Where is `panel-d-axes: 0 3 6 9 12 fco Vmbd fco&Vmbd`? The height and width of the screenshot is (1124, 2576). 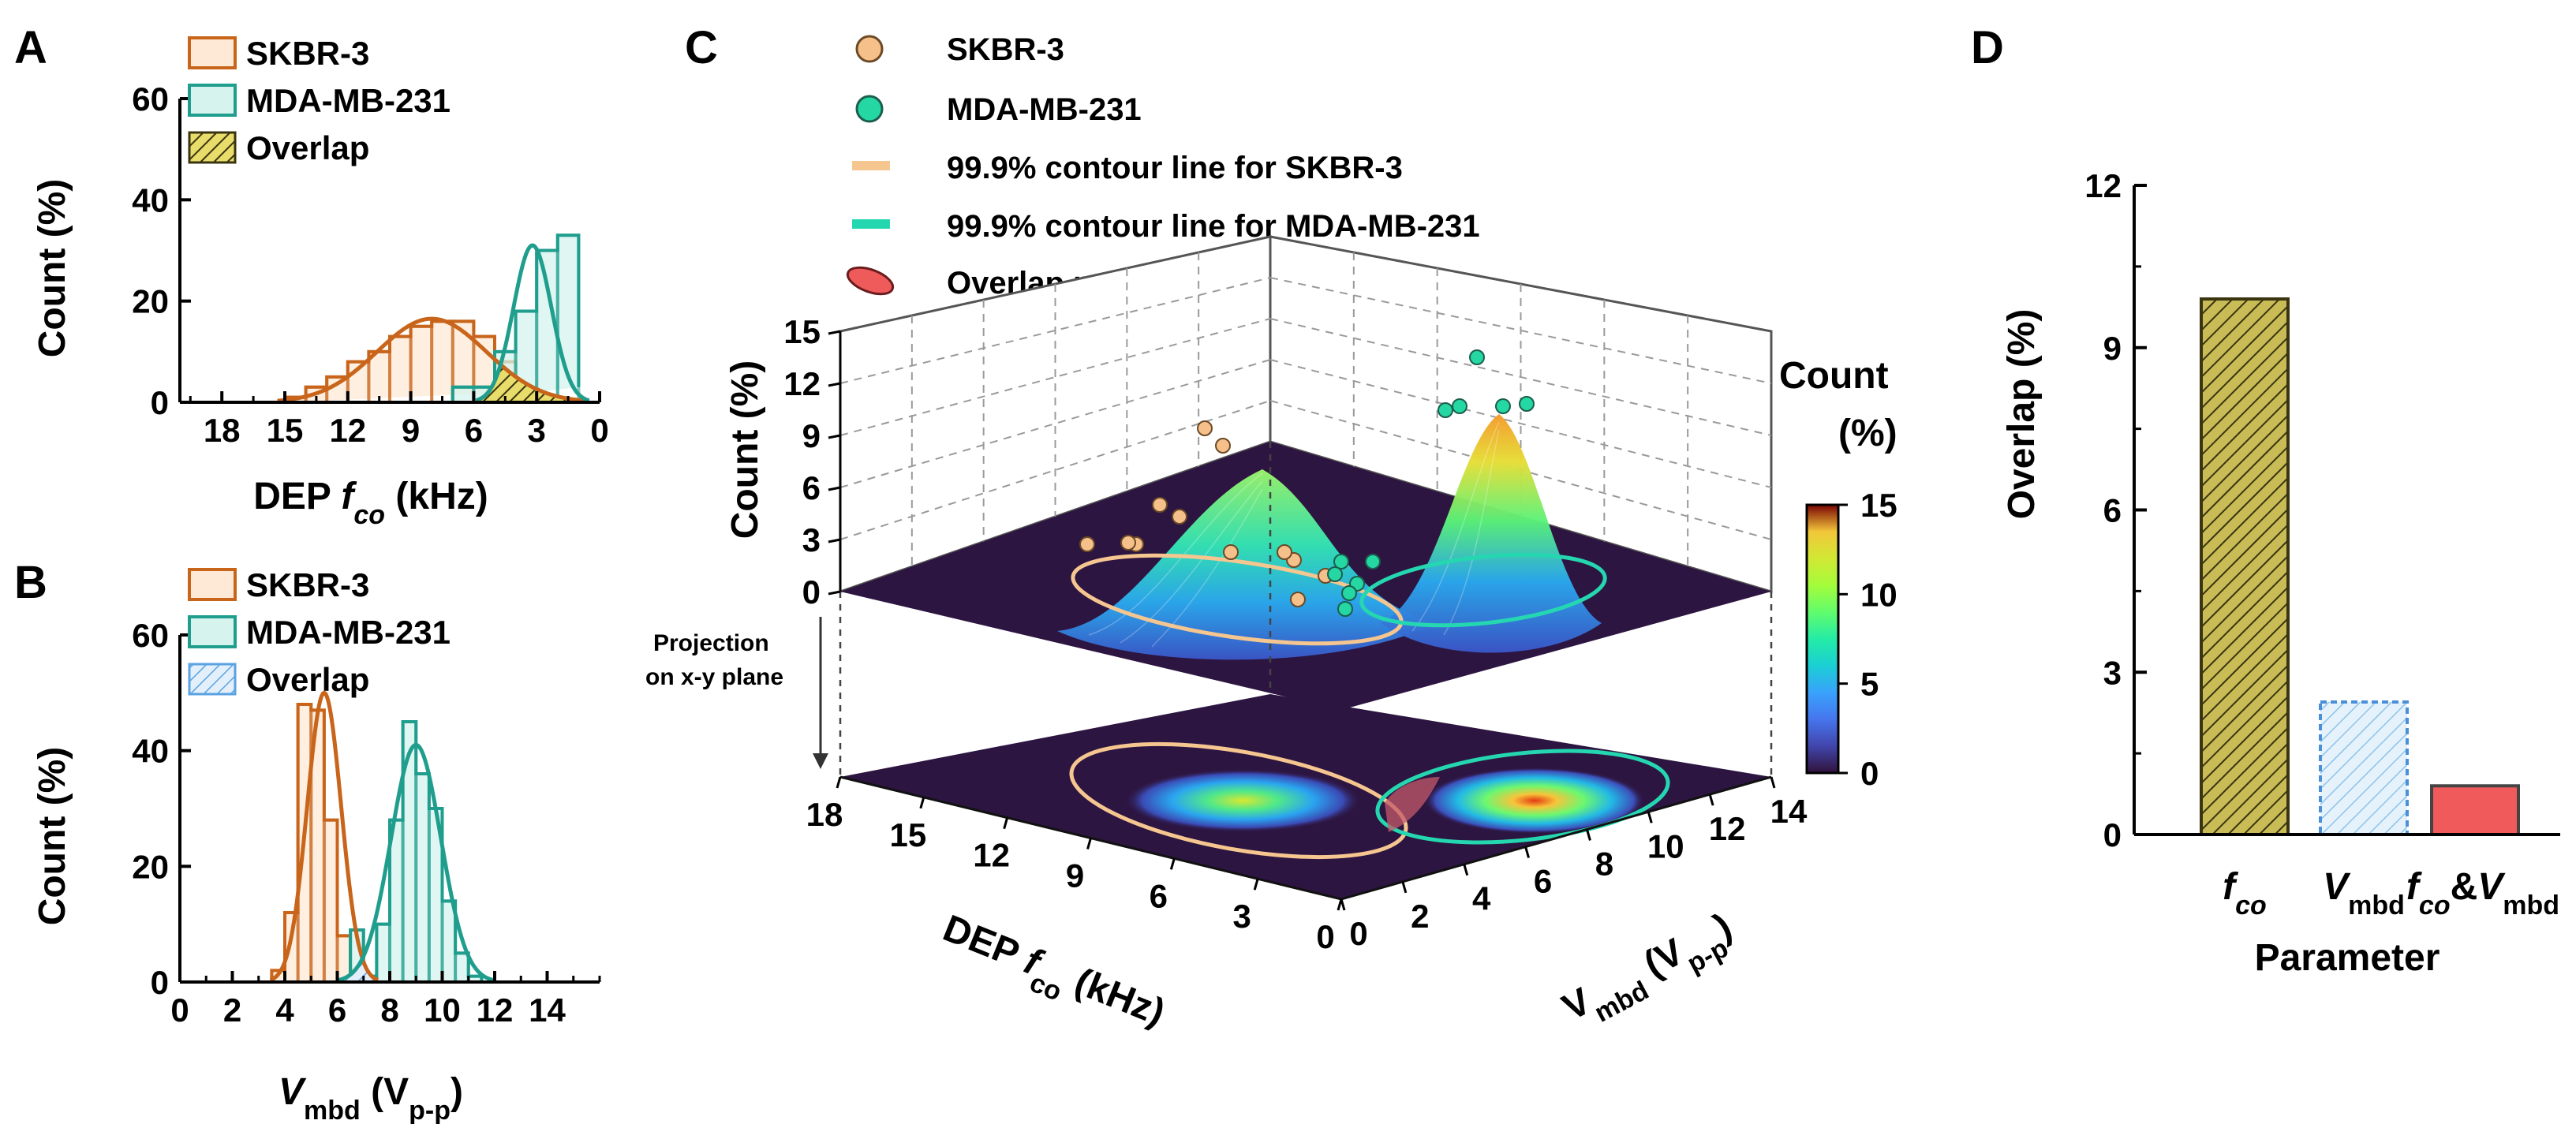
panel-d-axes: 0 3 6 9 12 fco Vmbd fco&Vmbd is located at coordinates (2322, 544).